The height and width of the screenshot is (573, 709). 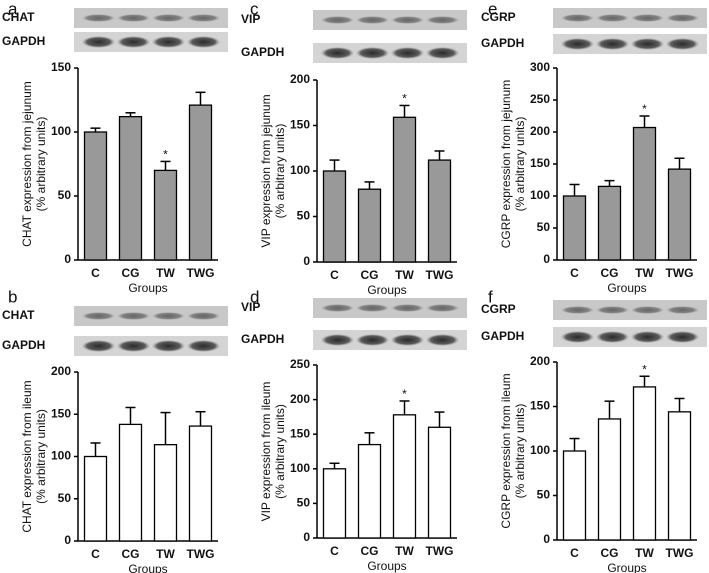 What do you see at coordinates (506, 164) in the screenshot?
I see `y-axis-label: CGRP expression from jejunum` at bounding box center [506, 164].